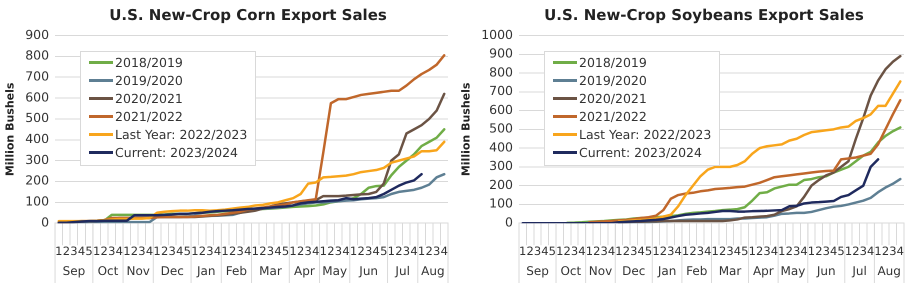 The image size is (913, 285). I want to click on text: Mar, so click(730, 271).